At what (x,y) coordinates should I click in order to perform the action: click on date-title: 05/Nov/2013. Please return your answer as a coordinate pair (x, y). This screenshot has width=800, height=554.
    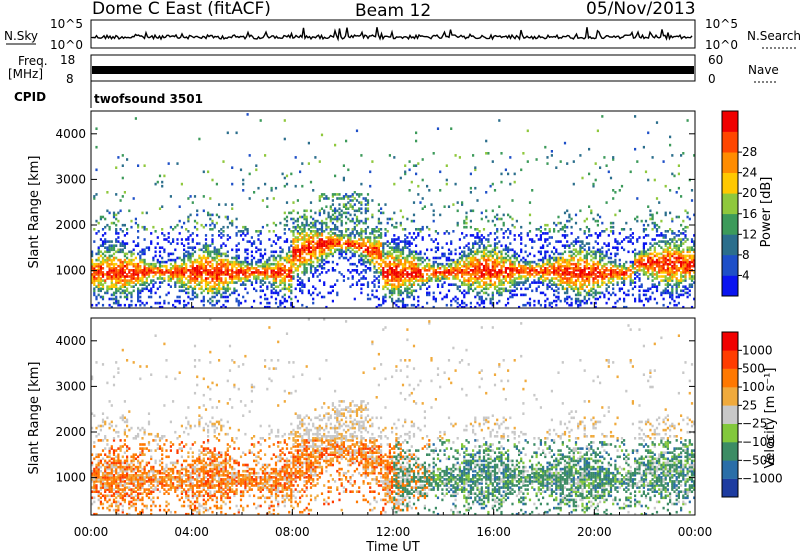
    Looking at the image, I should click on (641, 9).